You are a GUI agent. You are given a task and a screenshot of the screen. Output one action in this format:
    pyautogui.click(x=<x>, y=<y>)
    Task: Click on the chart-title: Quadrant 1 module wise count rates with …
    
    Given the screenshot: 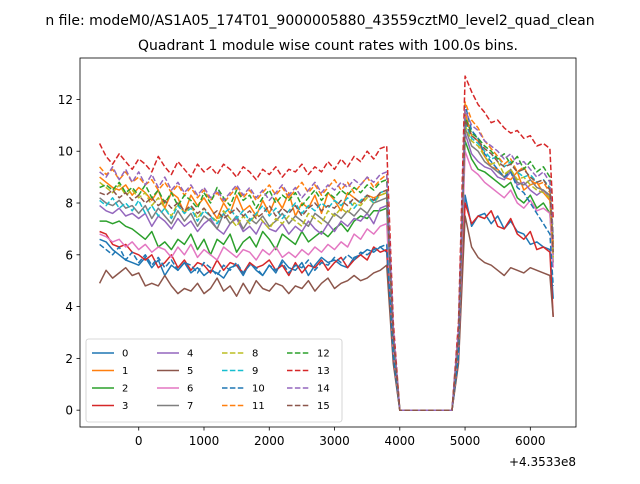 What is the action you would take?
    pyautogui.click(x=328, y=46)
    